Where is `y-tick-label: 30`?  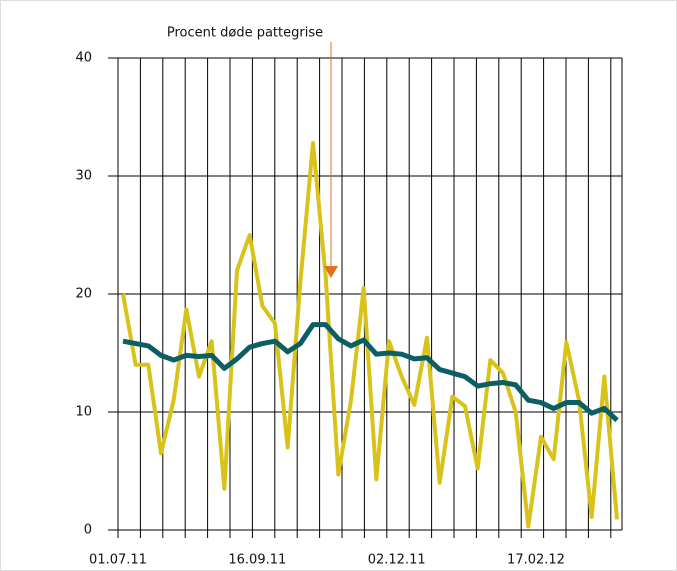
y-tick-label: 30 is located at coordinates (83, 176).